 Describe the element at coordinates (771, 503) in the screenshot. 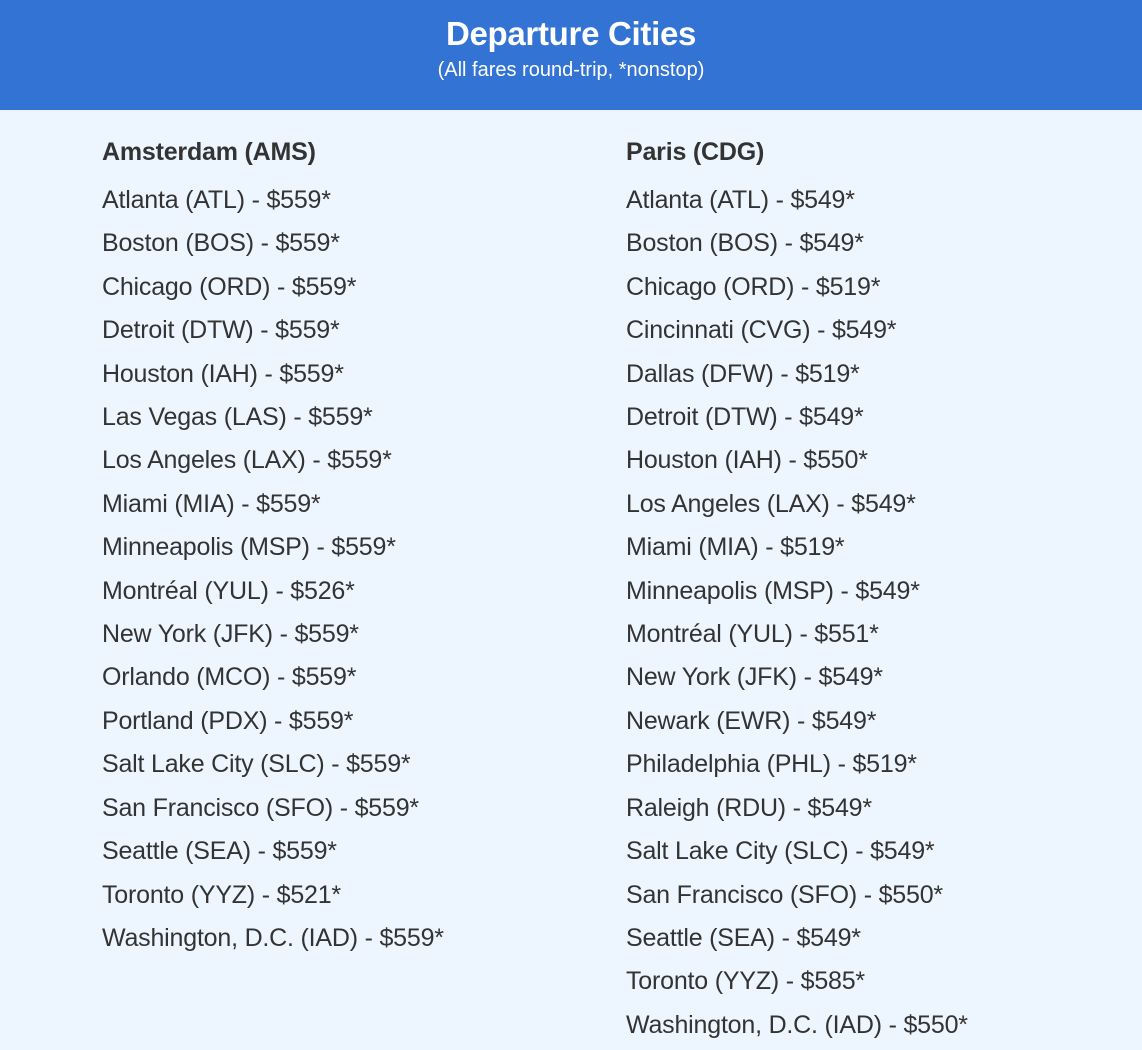

I see `fare-list-item: Los Angeles (LAX) - $549*` at that location.